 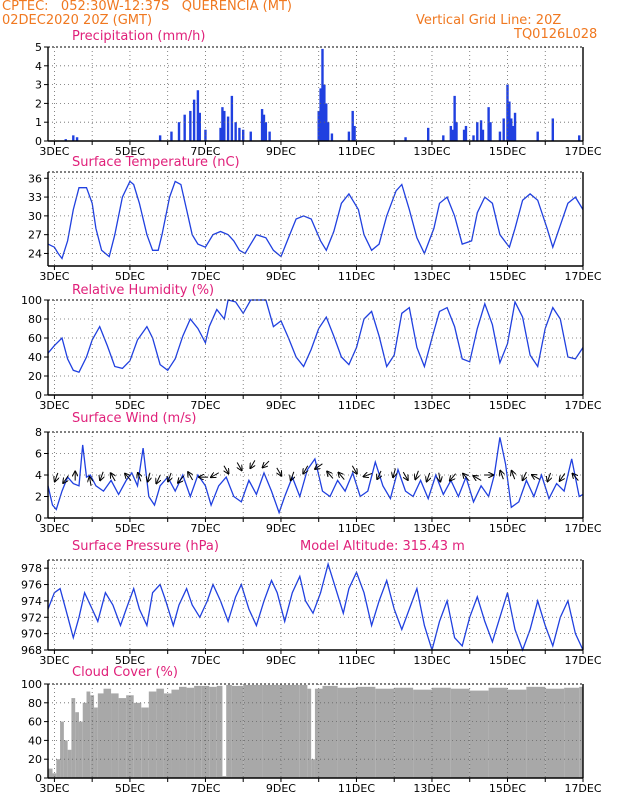 I want to click on header-line1-left: CPTEC: 052:30W-12:37S QUERENCIA (MT), so click(x=147, y=7).